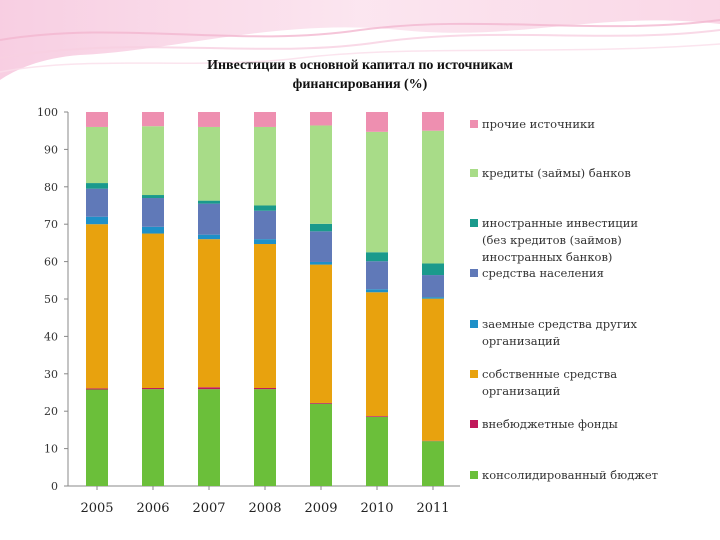 The height and width of the screenshot is (540, 720). I want to click on legend-label: иностранных банков), so click(547, 257).